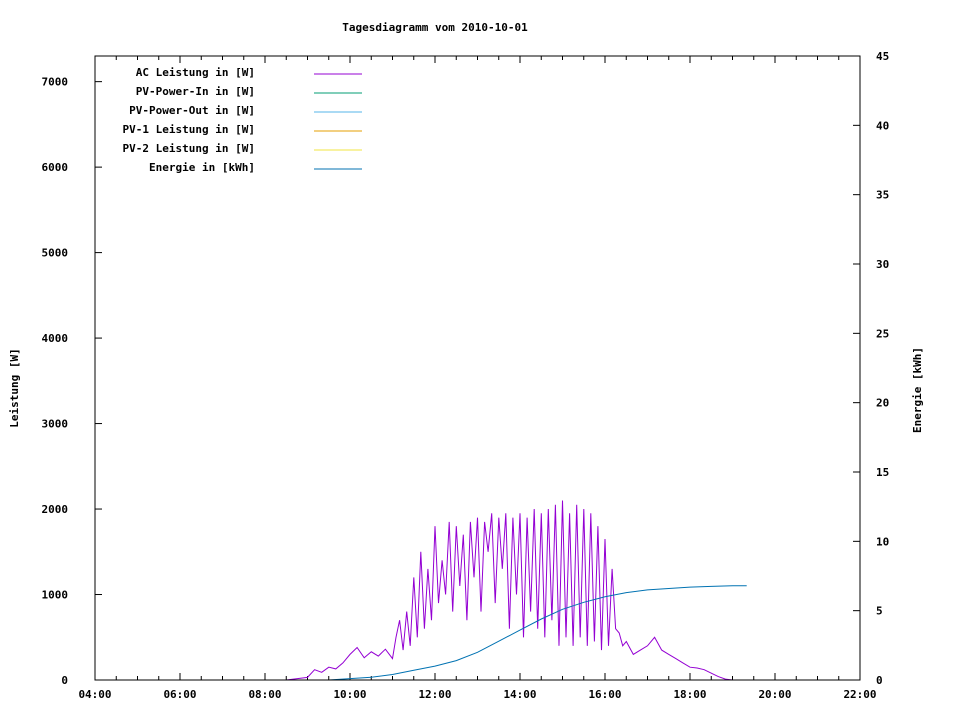  What do you see at coordinates (55, 595) in the screenshot?
I see `y-tick-label-1: 1000` at bounding box center [55, 595].